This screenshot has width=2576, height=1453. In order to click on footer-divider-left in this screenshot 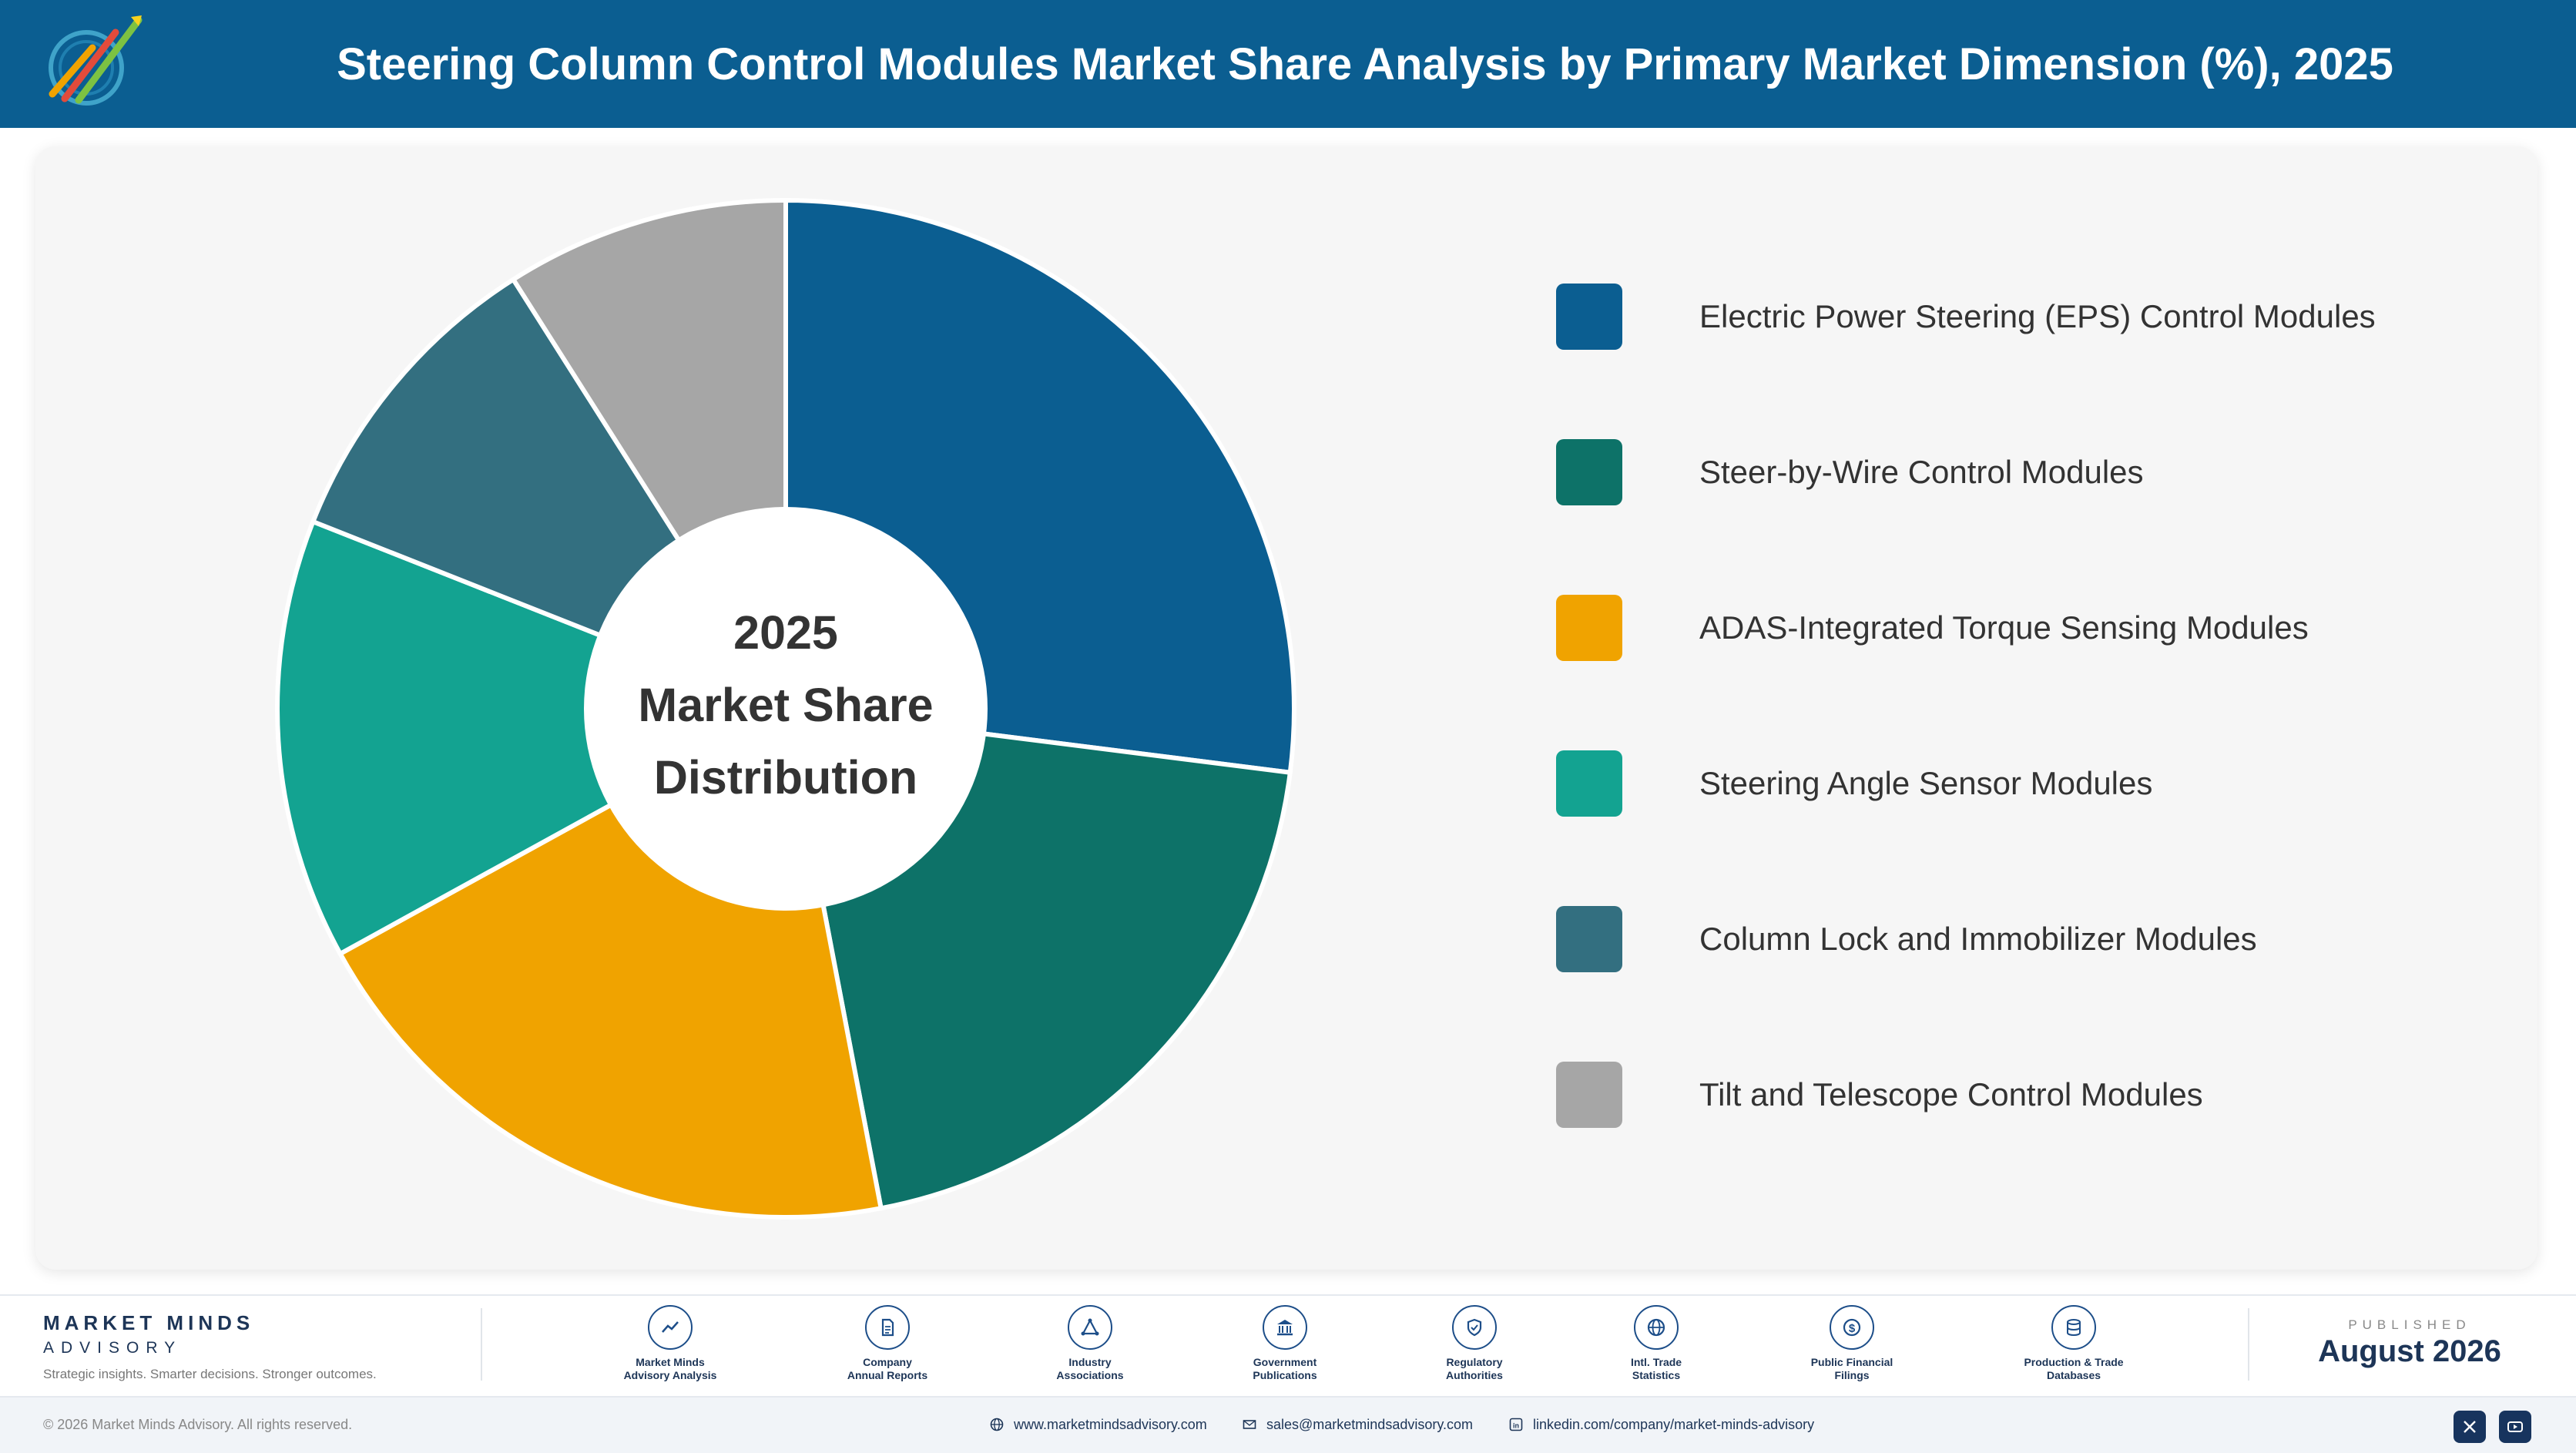, I will do `click(481, 1345)`.